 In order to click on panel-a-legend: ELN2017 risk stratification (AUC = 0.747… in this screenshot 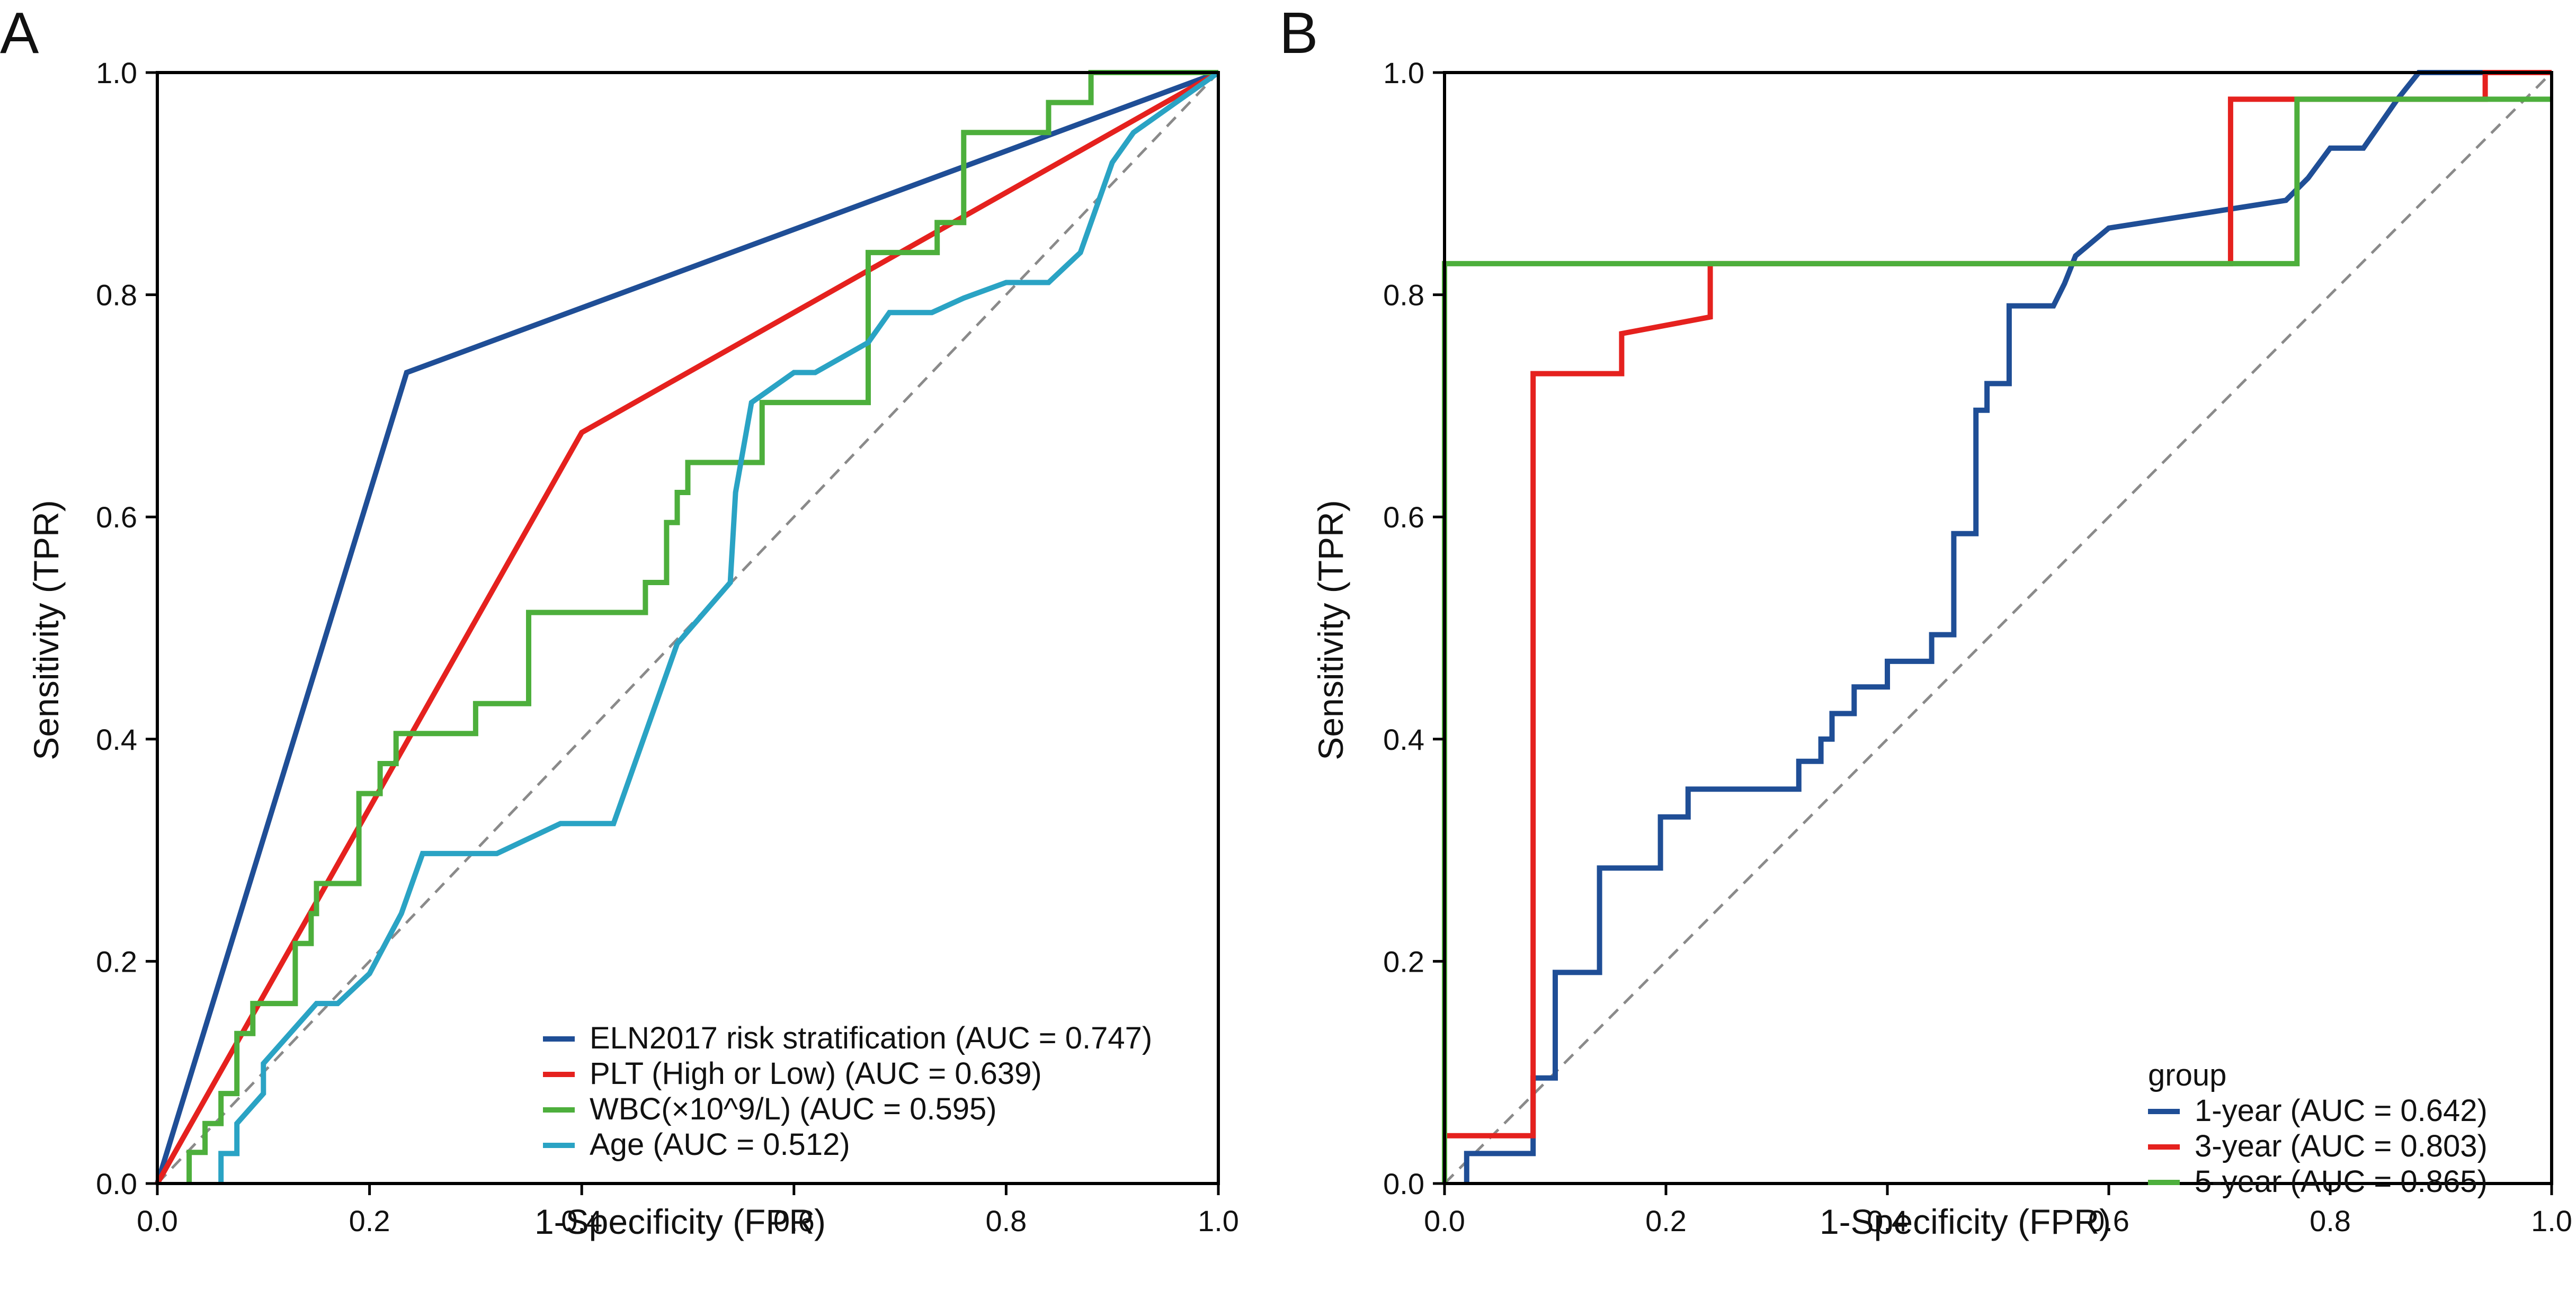, I will do `click(847, 1091)`.